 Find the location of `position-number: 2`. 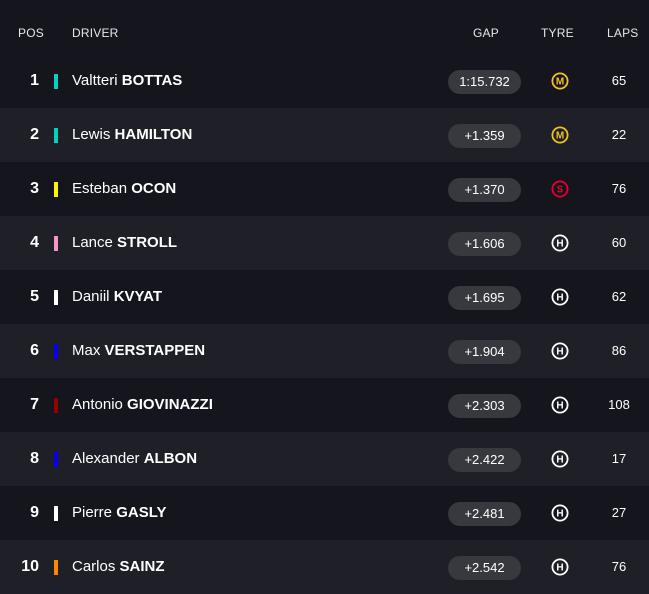

position-number: 2 is located at coordinates (34, 134).